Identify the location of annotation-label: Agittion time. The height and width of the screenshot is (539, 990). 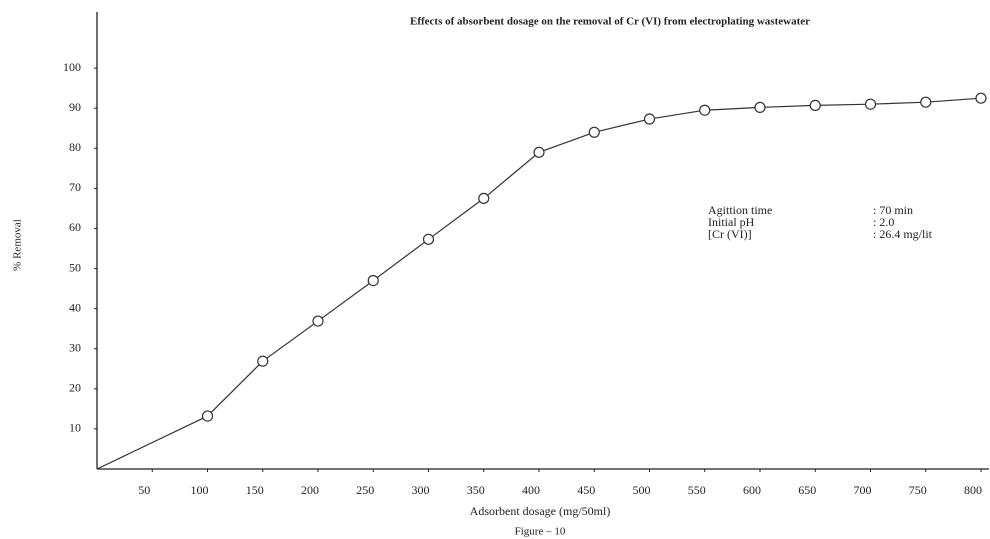
(740, 210).